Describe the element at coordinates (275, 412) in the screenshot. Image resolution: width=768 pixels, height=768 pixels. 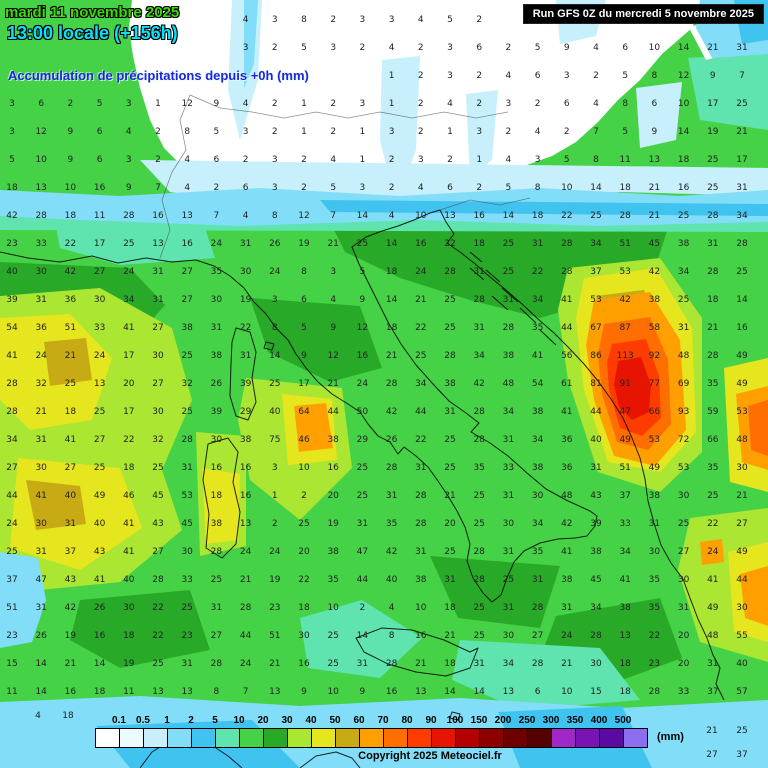
I see `precip-value: 40` at that location.